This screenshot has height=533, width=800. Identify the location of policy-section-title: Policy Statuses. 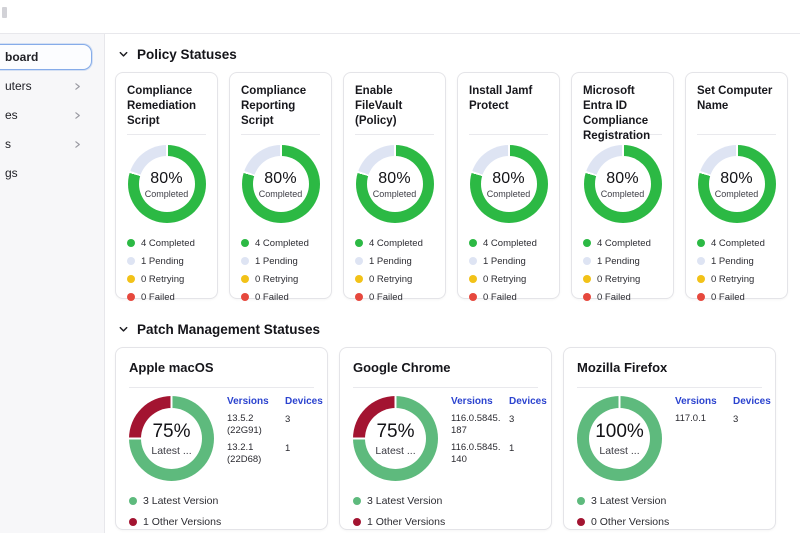
(187, 54).